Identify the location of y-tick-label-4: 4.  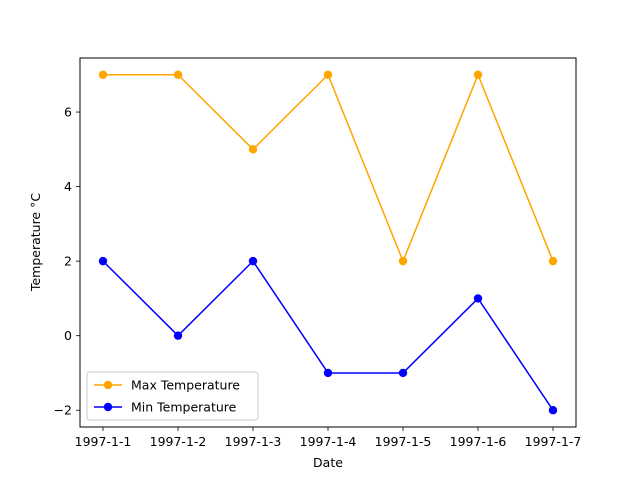
(68, 186).